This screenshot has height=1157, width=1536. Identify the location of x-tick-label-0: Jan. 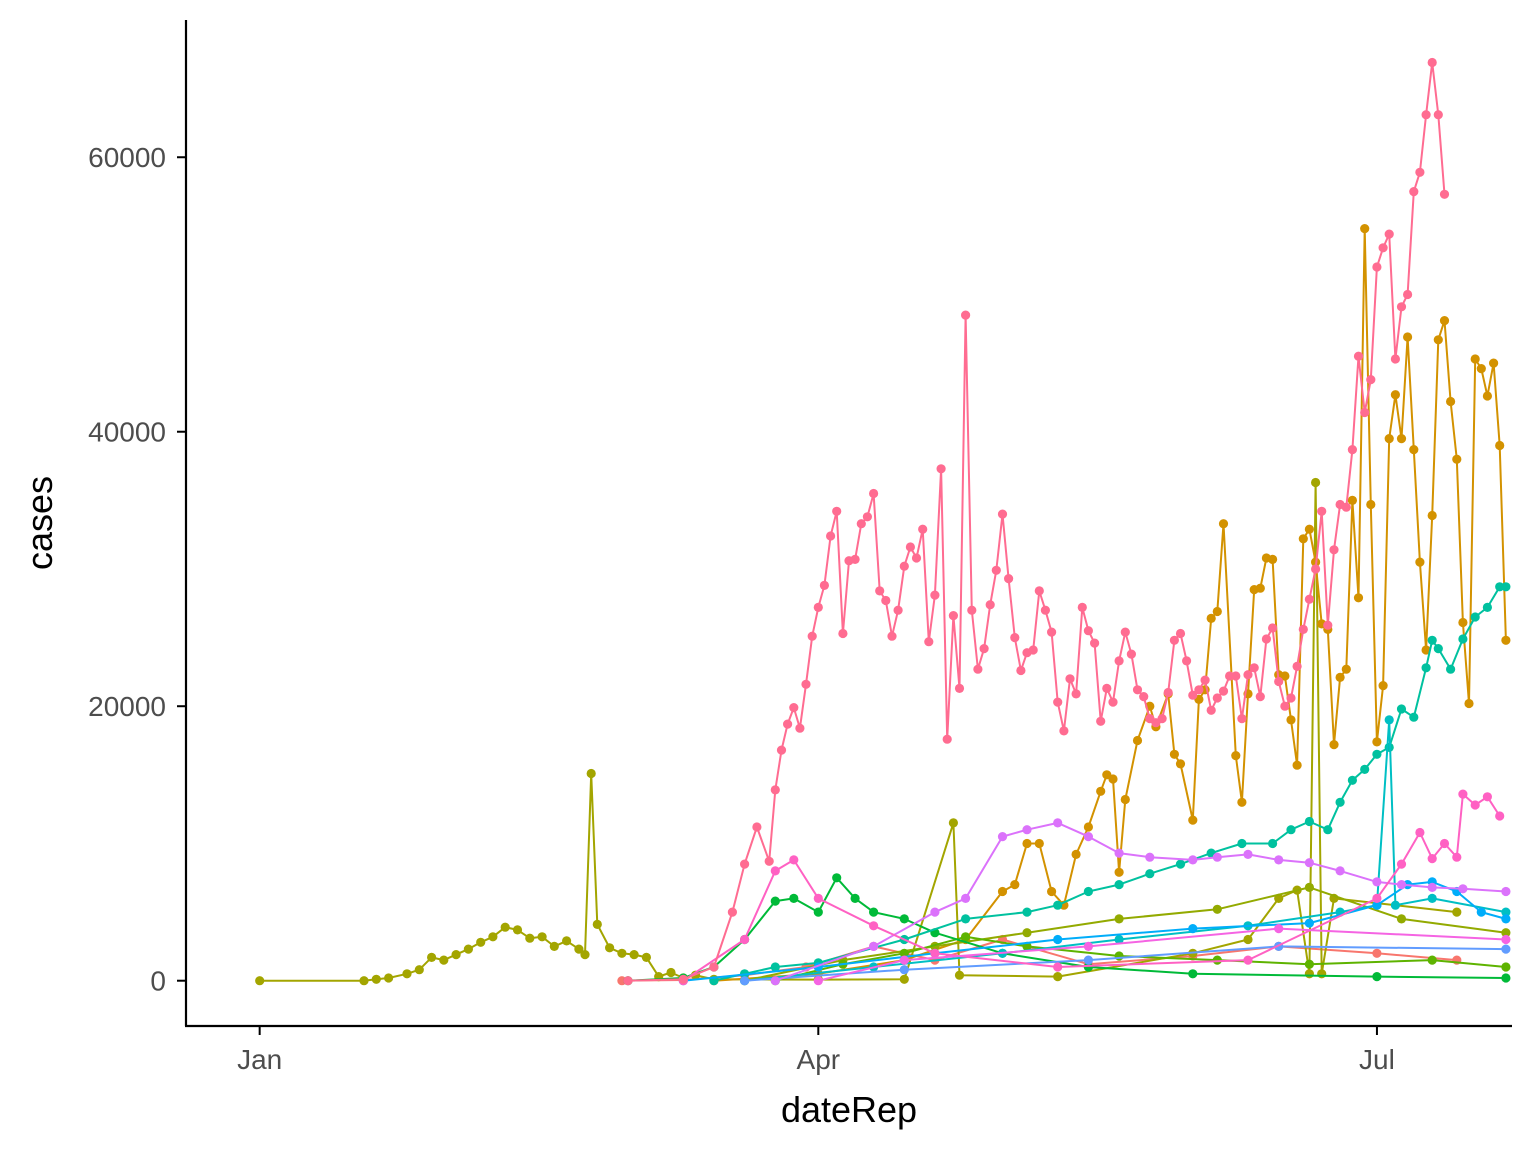
(259, 1059).